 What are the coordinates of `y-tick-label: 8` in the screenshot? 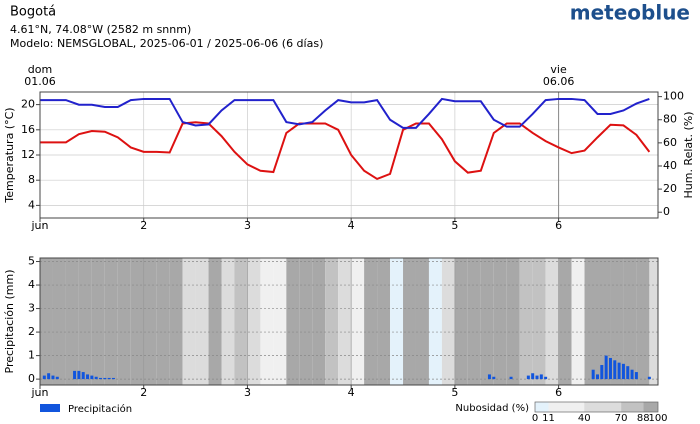 It's located at (31, 179).